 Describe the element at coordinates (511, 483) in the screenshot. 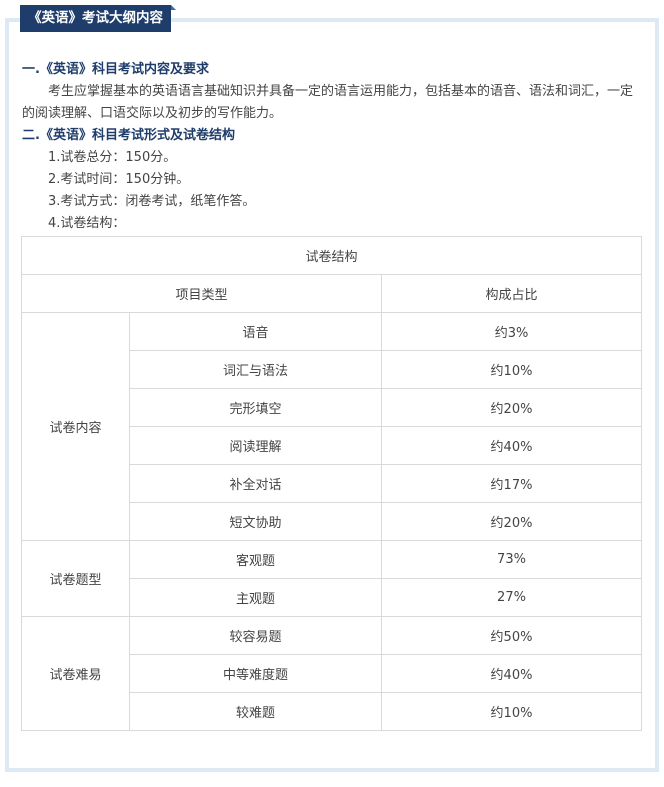

I see `ratio-cell: 约17%` at that location.